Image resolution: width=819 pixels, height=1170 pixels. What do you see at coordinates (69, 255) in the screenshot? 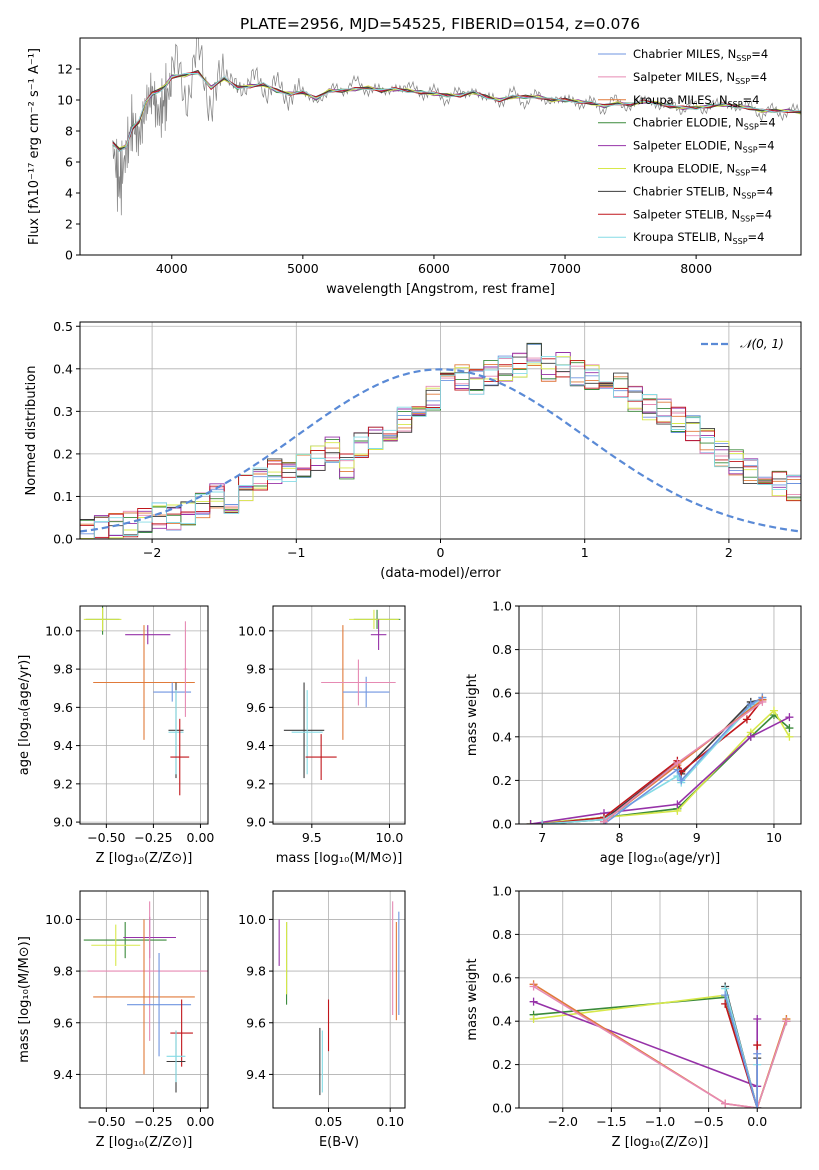
I see `y-tick-label: 0` at bounding box center [69, 255].